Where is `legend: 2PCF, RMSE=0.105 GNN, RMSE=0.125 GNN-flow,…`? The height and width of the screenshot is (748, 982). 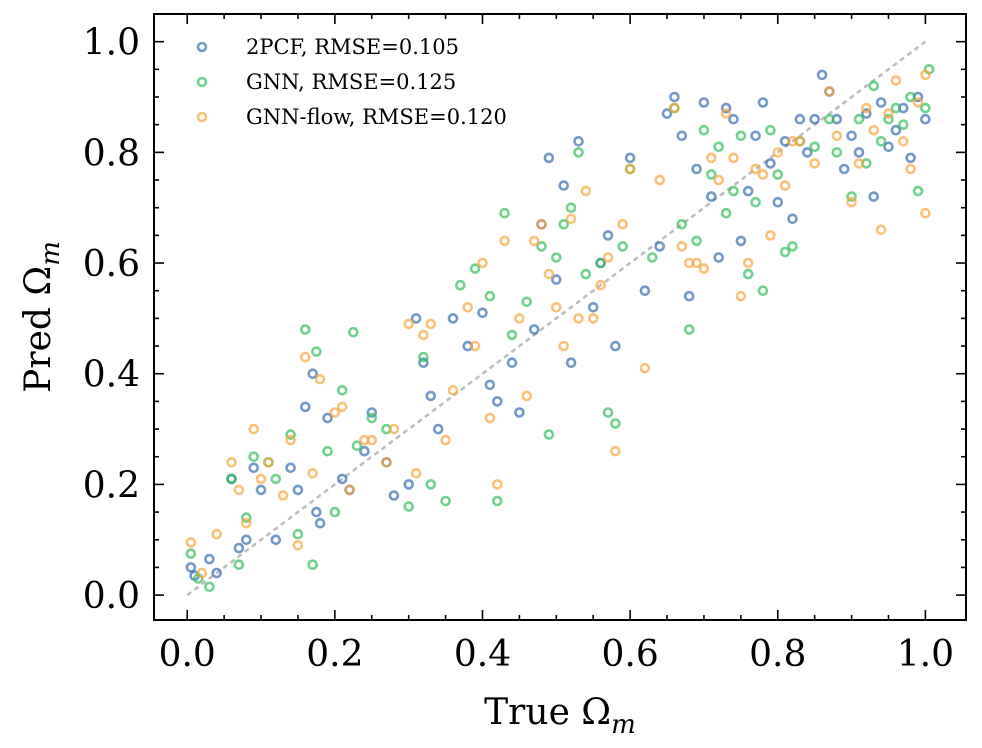
legend: 2PCF, RMSE=0.105 GNN, RMSE=0.125 GNN-flow,… is located at coordinates (351, 82).